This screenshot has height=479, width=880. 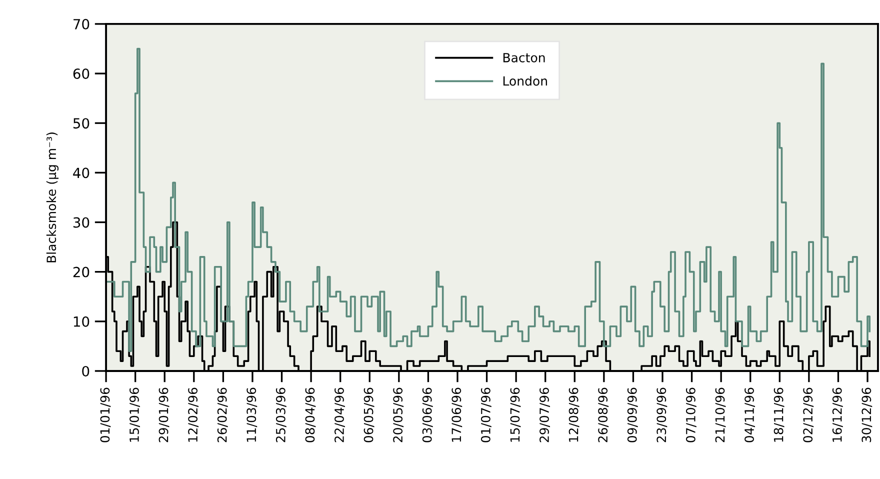 What do you see at coordinates (81, 173) in the screenshot?
I see `y-tick-label: 40` at bounding box center [81, 173].